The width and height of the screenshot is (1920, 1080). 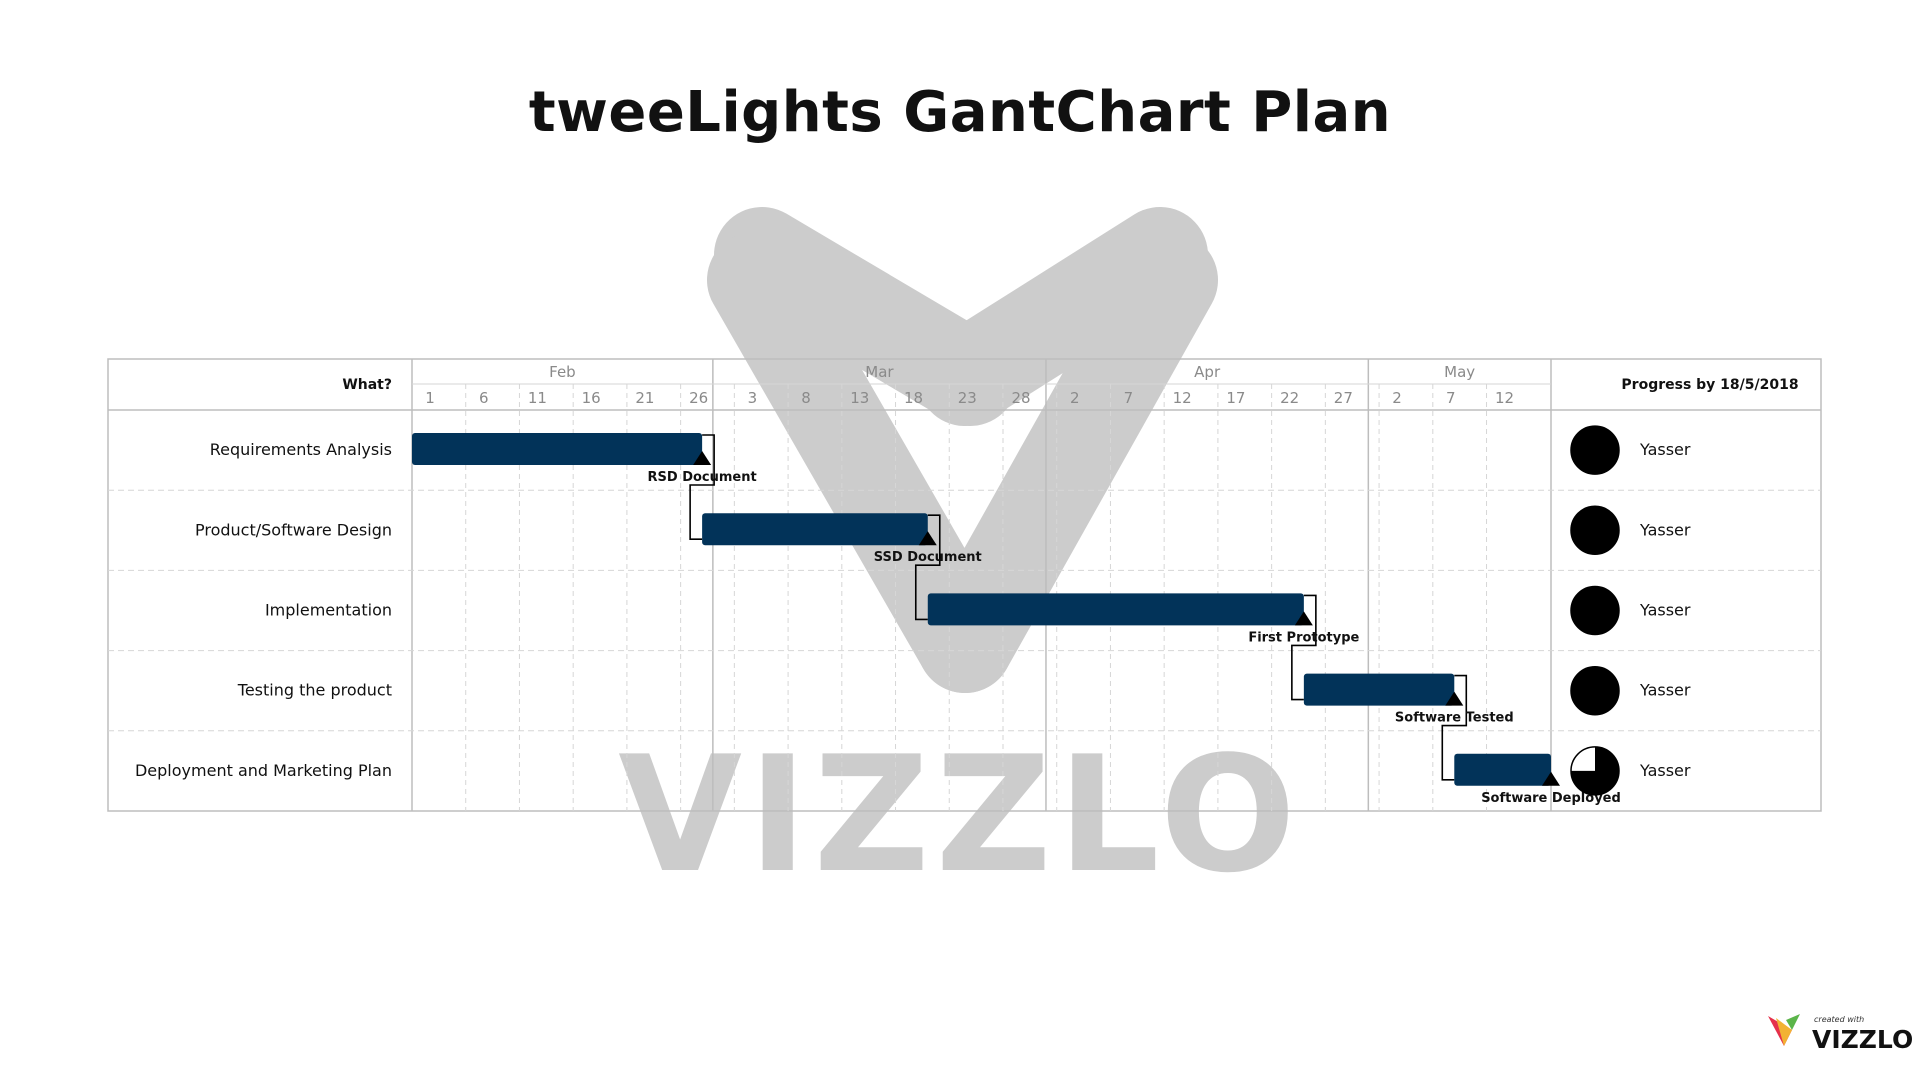 What do you see at coordinates (293, 529) in the screenshot?
I see `task-label: Product/Software Design` at bounding box center [293, 529].